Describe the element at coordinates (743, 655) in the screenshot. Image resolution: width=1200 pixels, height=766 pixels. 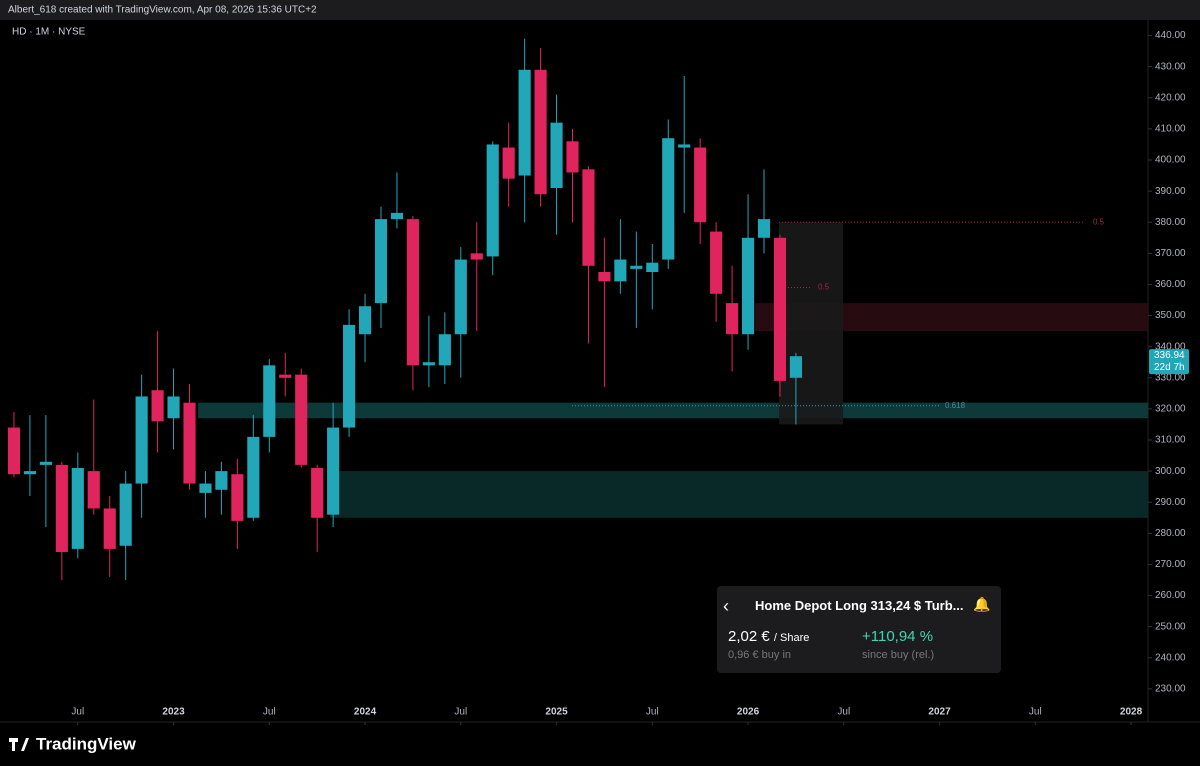
I see `buy-price: 0,96 €` at that location.